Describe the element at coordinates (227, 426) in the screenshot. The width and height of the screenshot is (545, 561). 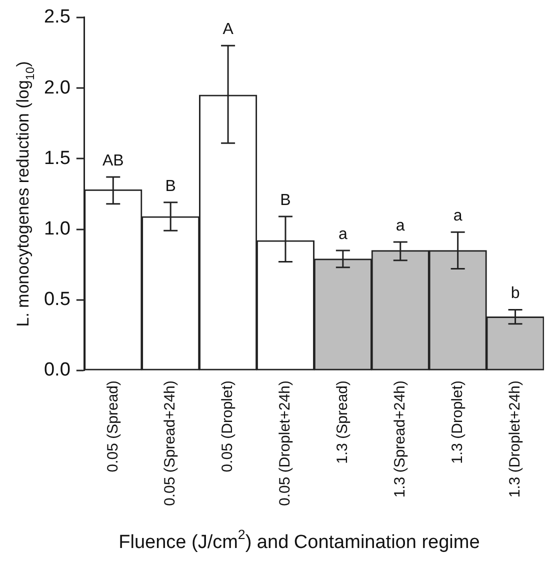
I see `x-tick-label: 0.05 (Droplet)` at that location.